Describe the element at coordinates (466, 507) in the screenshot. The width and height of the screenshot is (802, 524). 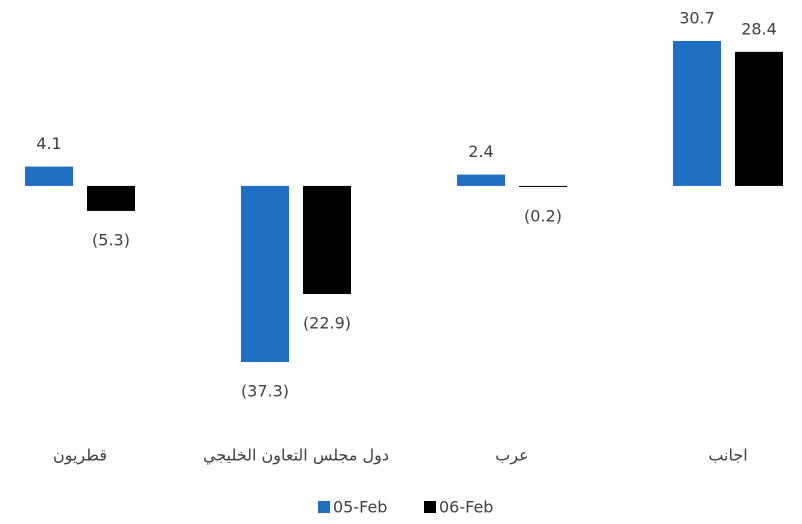
I see `legend-label: 06-Feb` at that location.